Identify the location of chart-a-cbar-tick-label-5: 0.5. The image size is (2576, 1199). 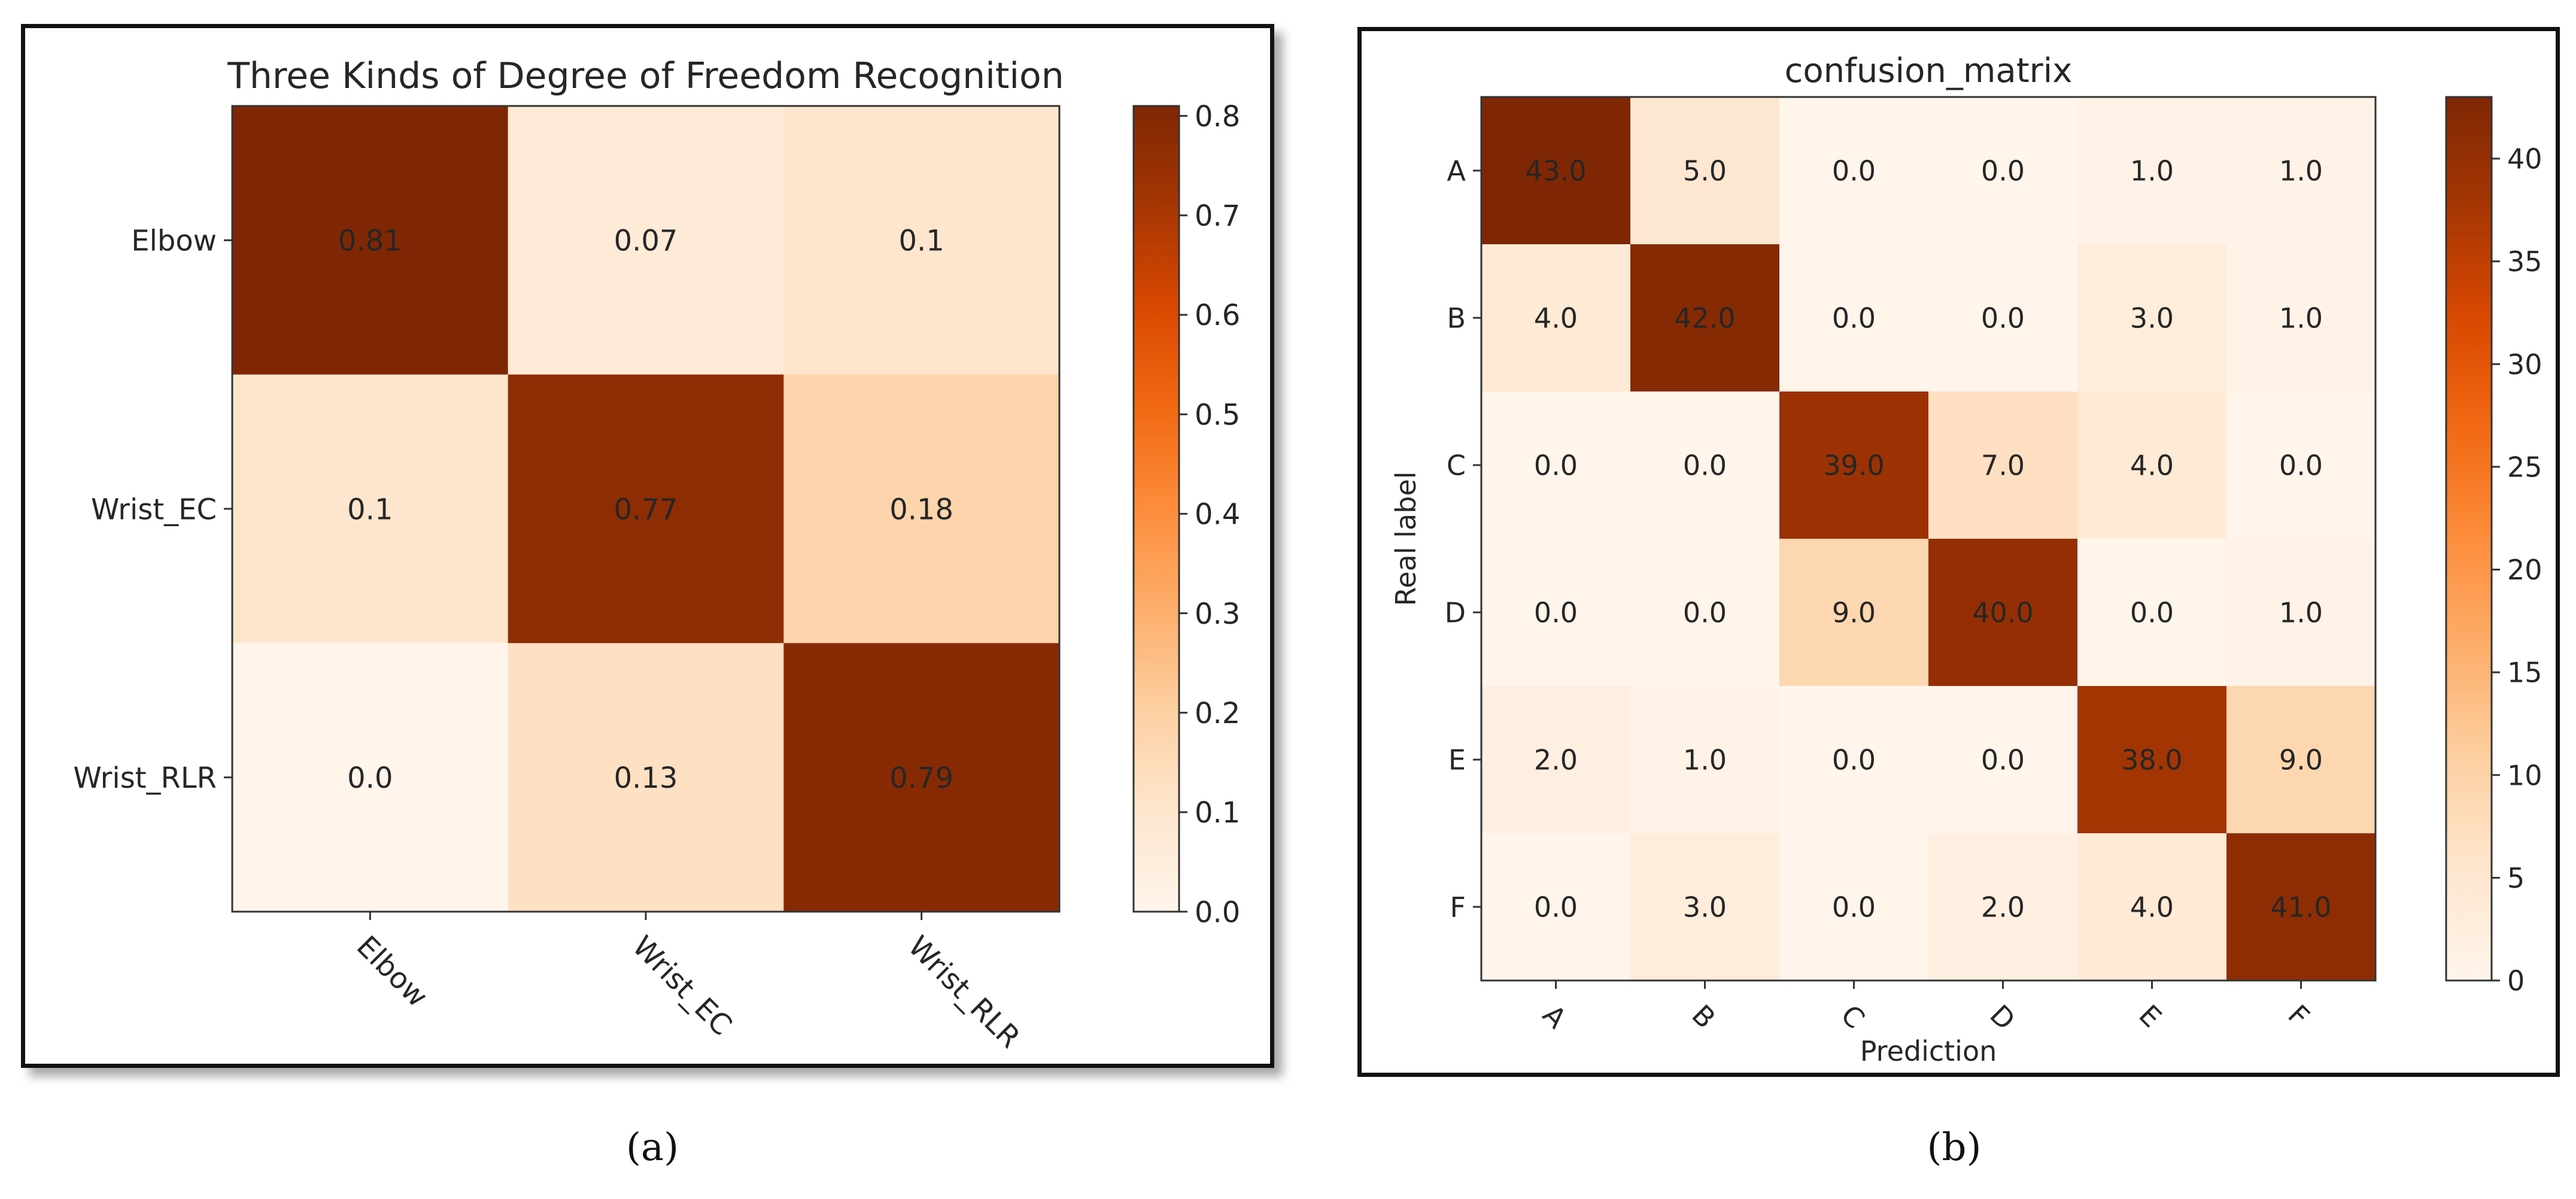
(1217, 415).